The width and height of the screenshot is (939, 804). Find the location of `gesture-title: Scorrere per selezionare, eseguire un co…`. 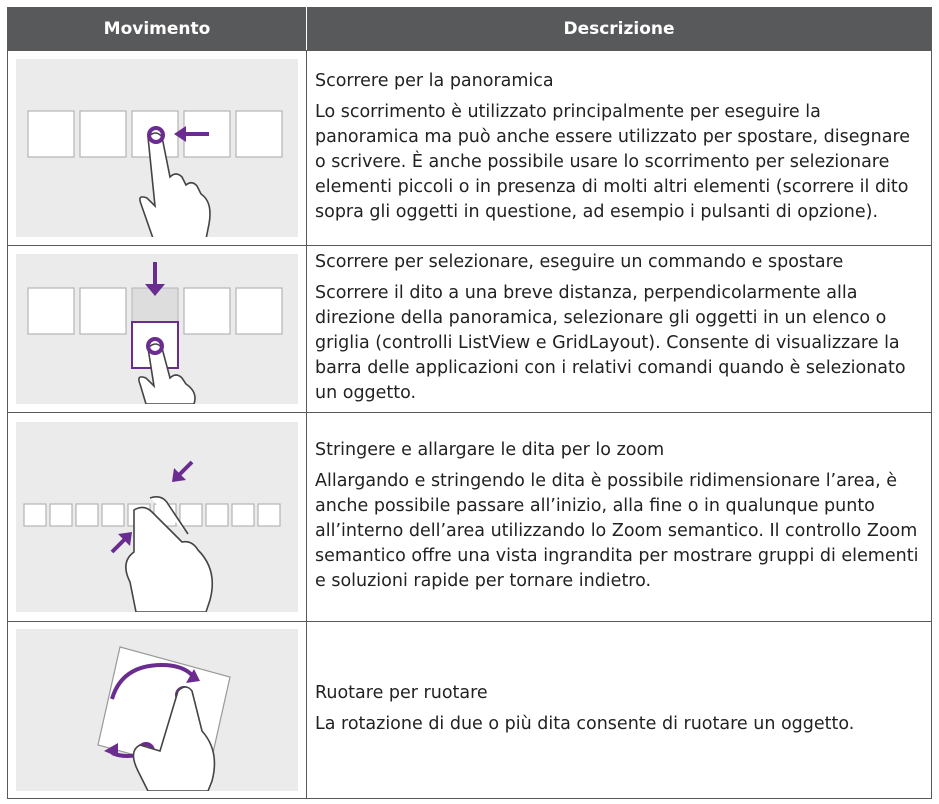

gesture-title: Scorrere per selezionare, eseguire un co… is located at coordinates (579, 262).